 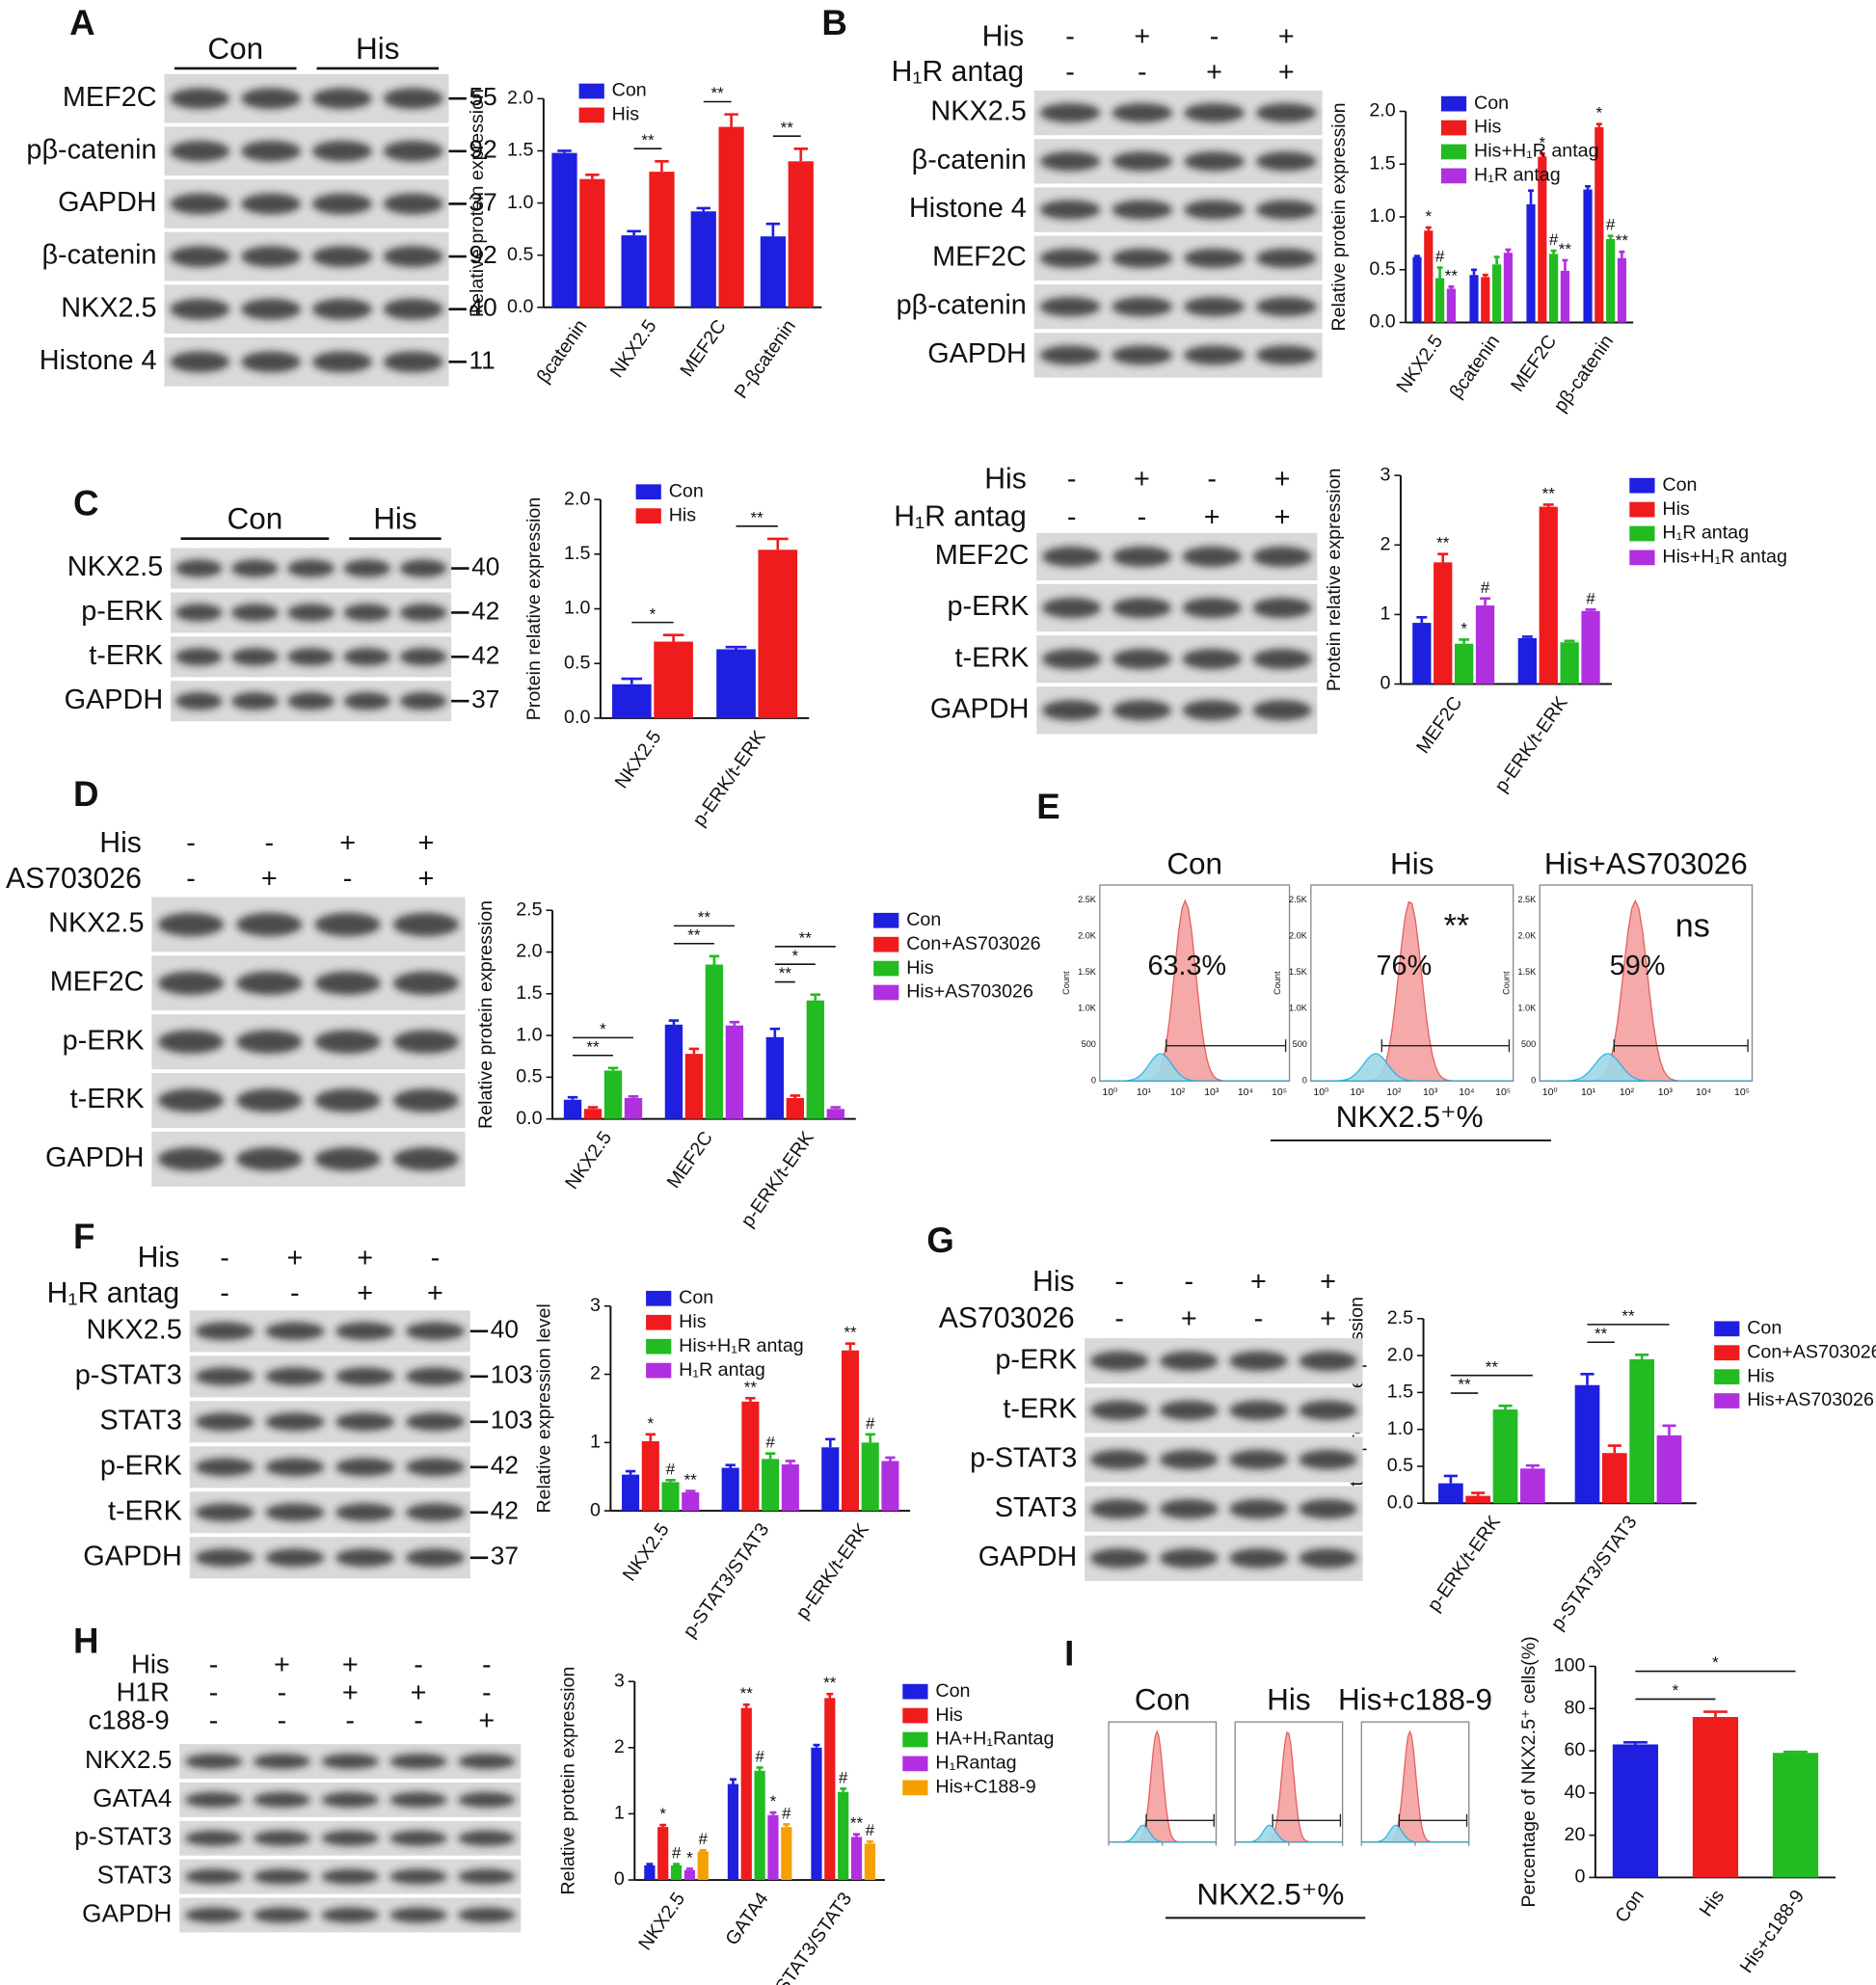 I want to click on y-tick-label: 2.5, so click(x=1400, y=1318).